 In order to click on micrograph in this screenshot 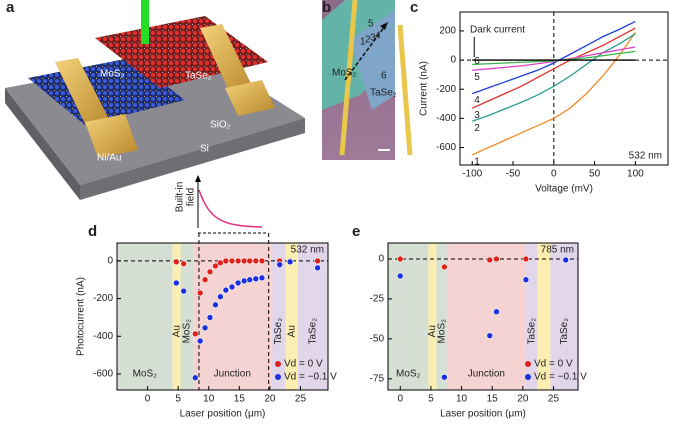, I will do `click(367, 80)`.